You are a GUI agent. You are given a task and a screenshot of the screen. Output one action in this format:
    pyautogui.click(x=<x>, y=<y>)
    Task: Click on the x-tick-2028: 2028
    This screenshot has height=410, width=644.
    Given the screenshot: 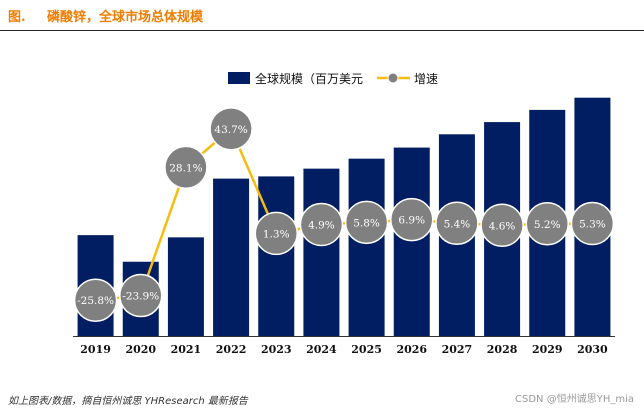 What is the action you would take?
    pyautogui.click(x=502, y=349)
    